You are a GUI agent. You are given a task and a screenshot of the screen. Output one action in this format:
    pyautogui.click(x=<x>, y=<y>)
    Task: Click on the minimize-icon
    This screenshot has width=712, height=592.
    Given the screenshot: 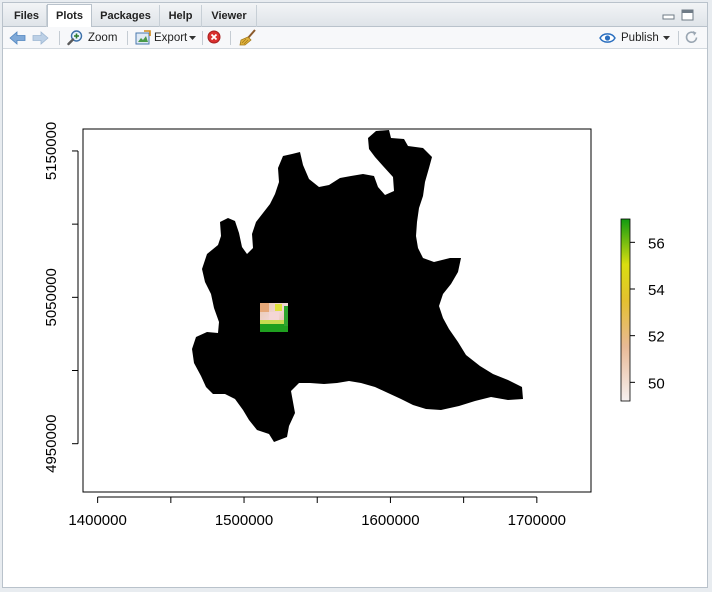 What is the action you would take?
    pyautogui.click(x=668, y=15)
    